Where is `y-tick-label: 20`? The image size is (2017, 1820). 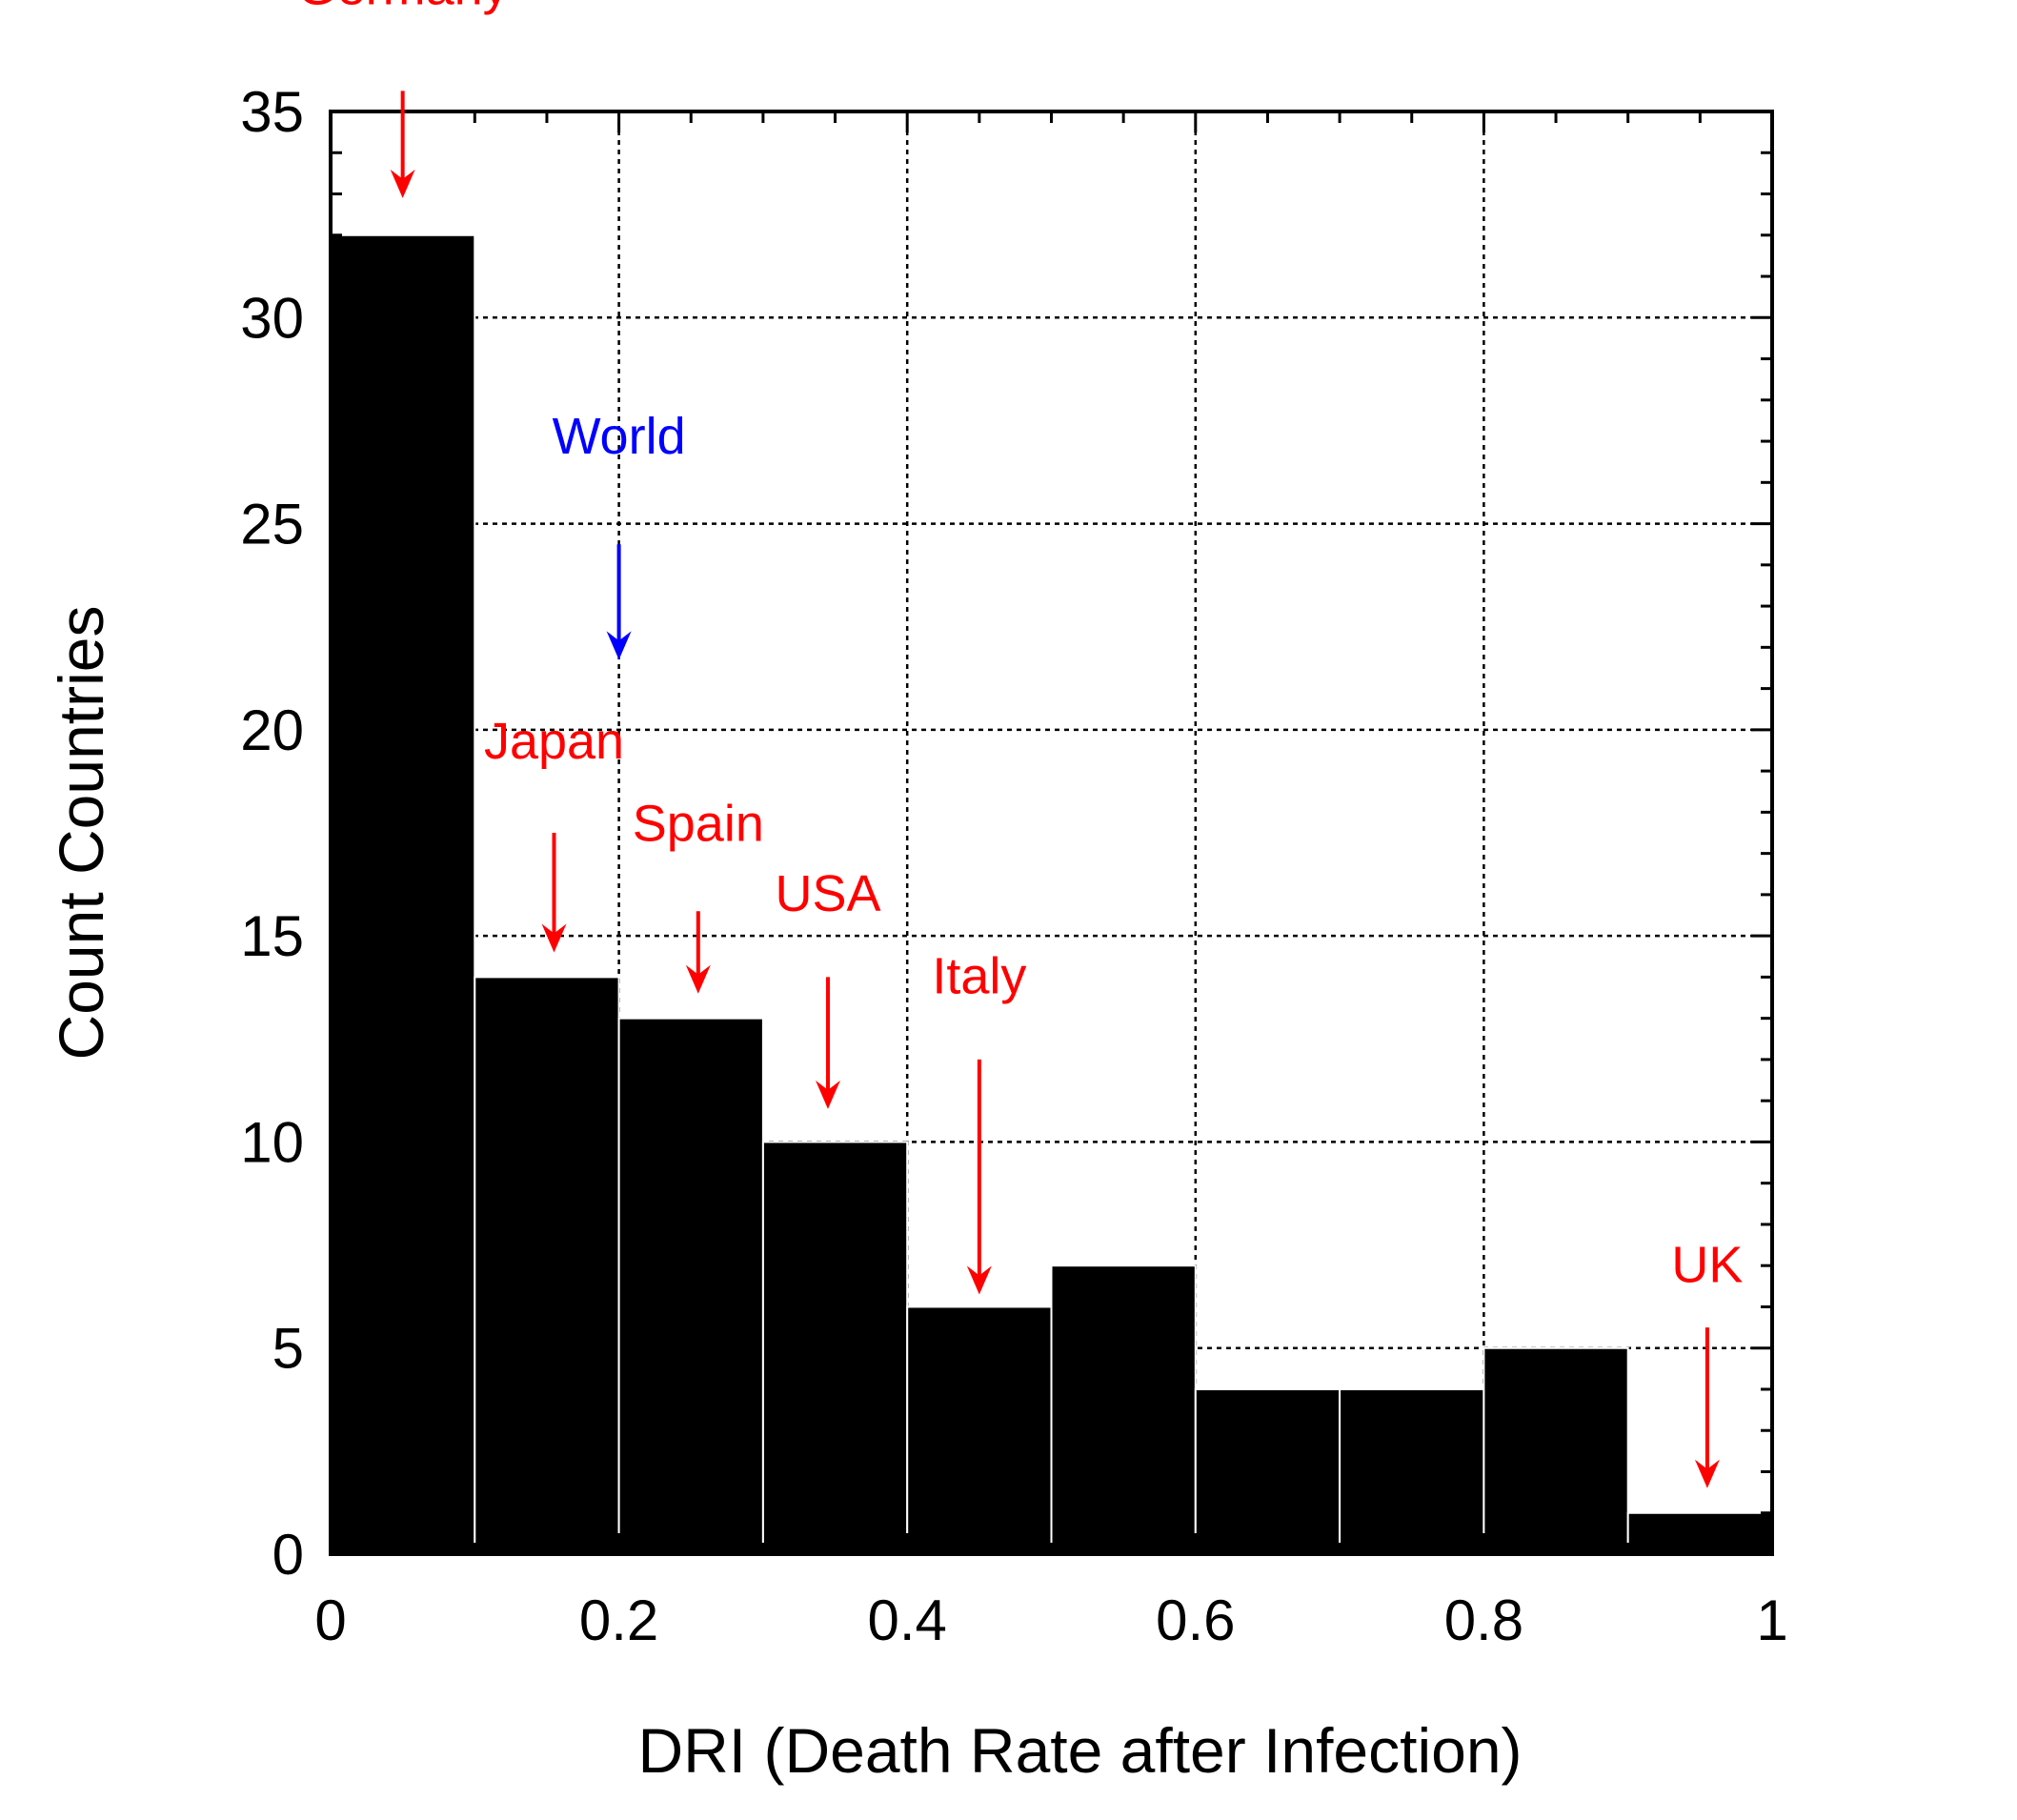 y-tick-label: 20 is located at coordinates (272, 730).